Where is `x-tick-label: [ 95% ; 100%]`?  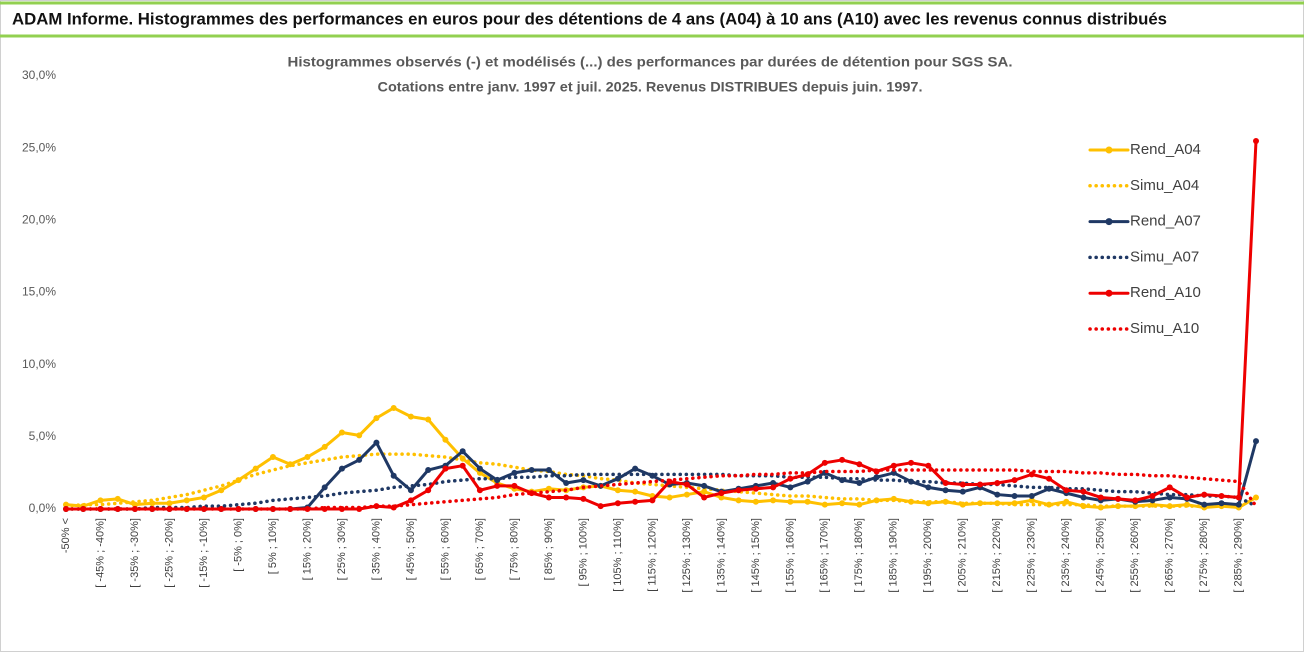
x-tick-label: [ 95% ; 100%] is located at coordinates (583, 552).